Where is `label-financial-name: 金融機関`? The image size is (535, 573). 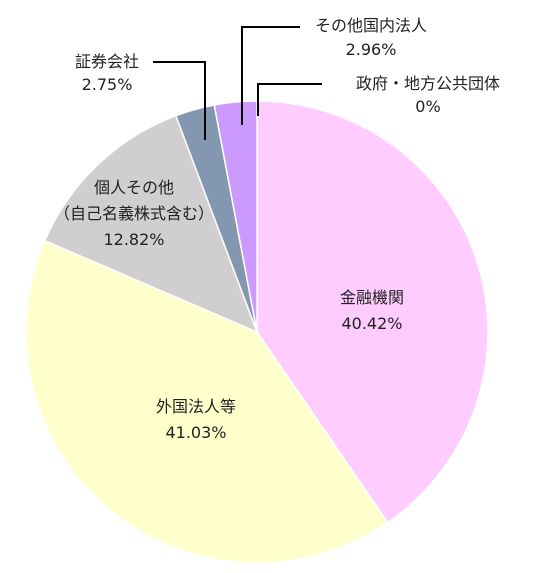 label-financial-name: 金融機関 is located at coordinates (372, 297).